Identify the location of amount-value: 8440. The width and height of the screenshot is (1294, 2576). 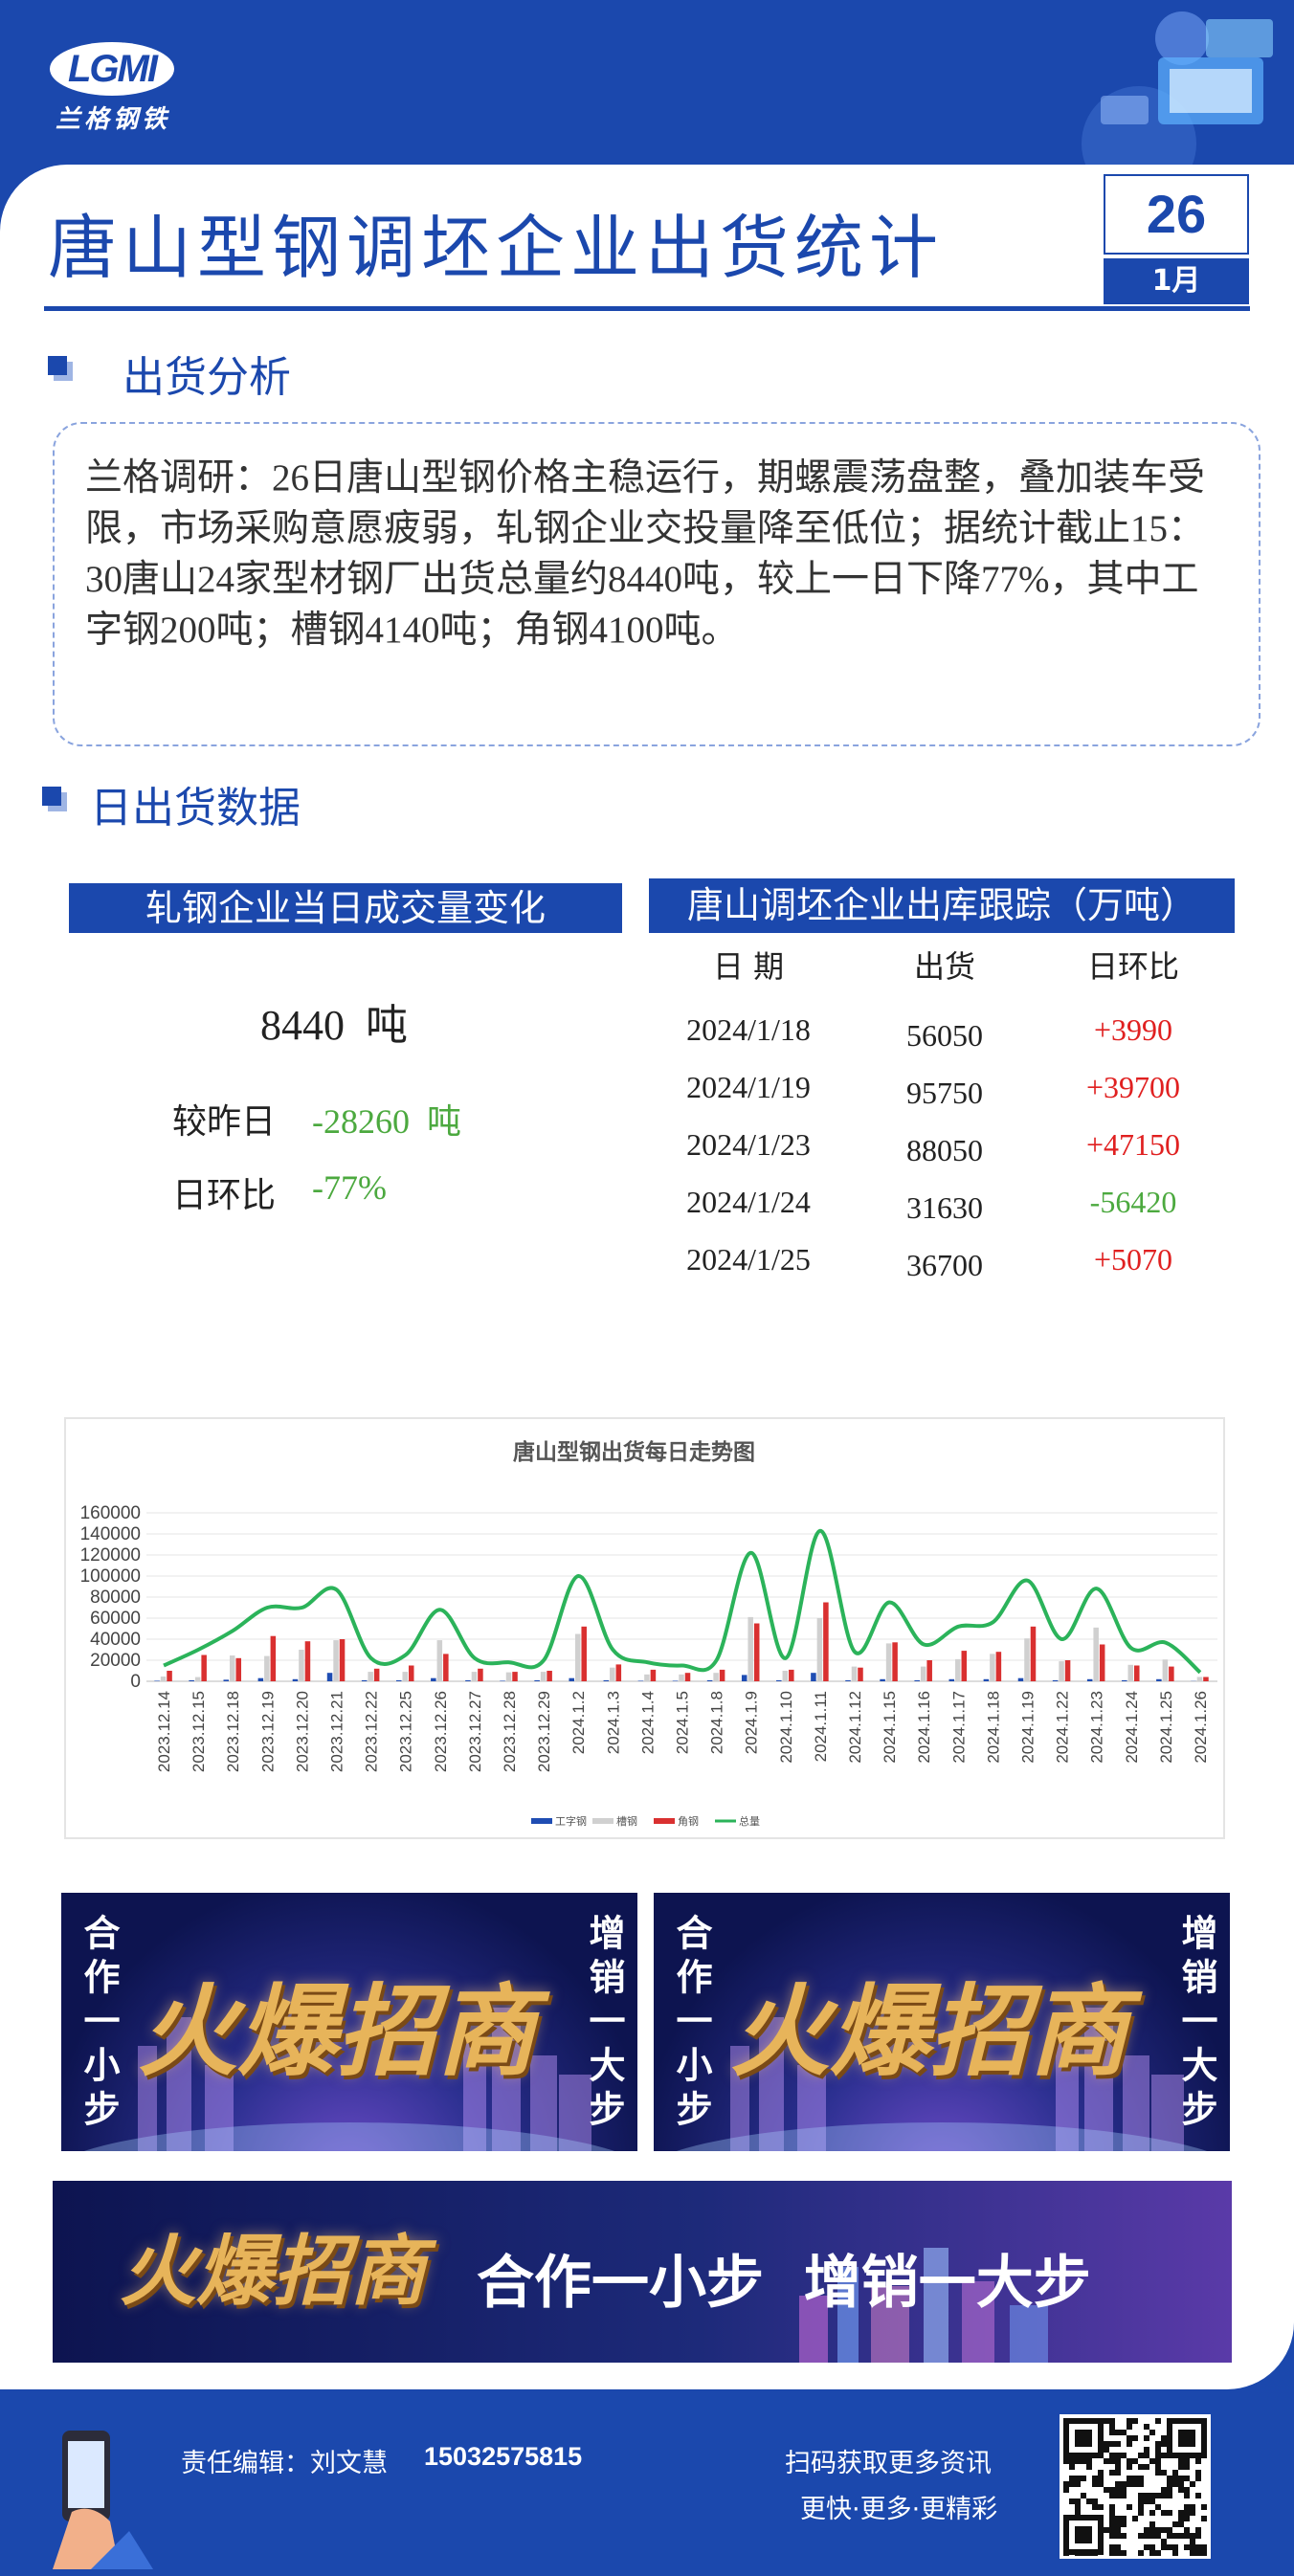
(302, 1025).